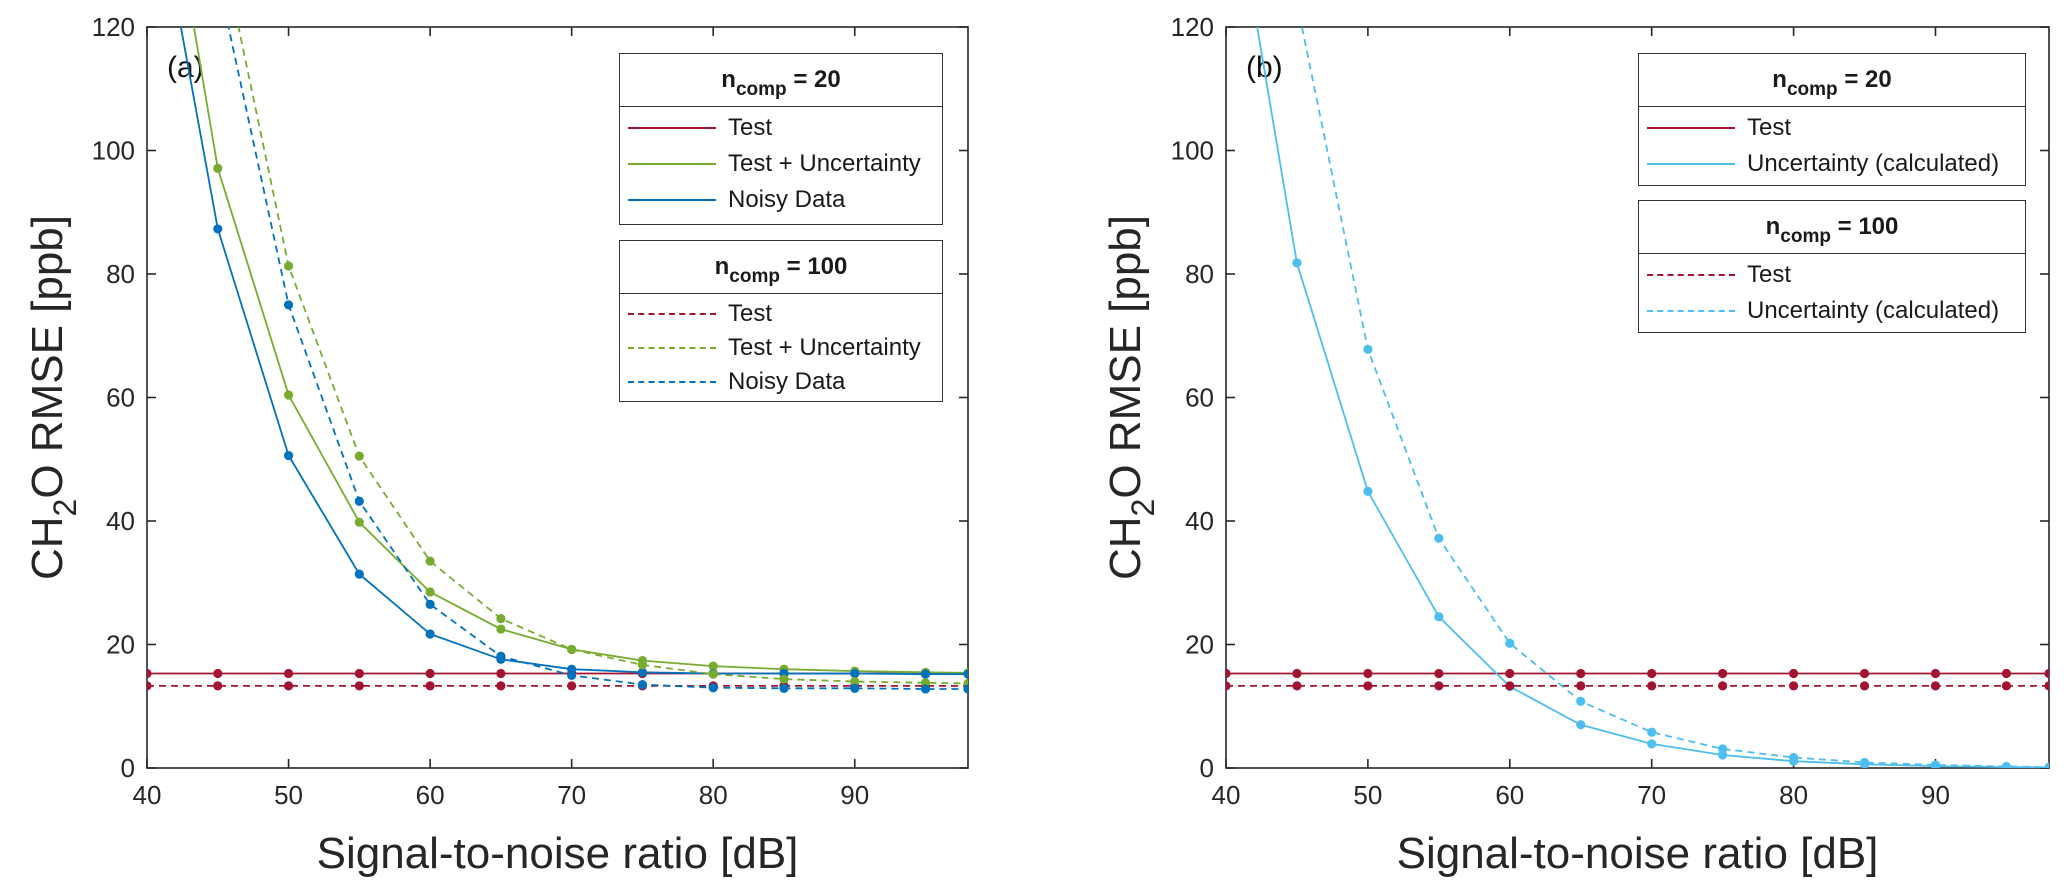 The width and height of the screenshot is (2067, 896). Describe the element at coordinates (47, 548) in the screenshot. I see `y-axis-label-main: CH` at that location.